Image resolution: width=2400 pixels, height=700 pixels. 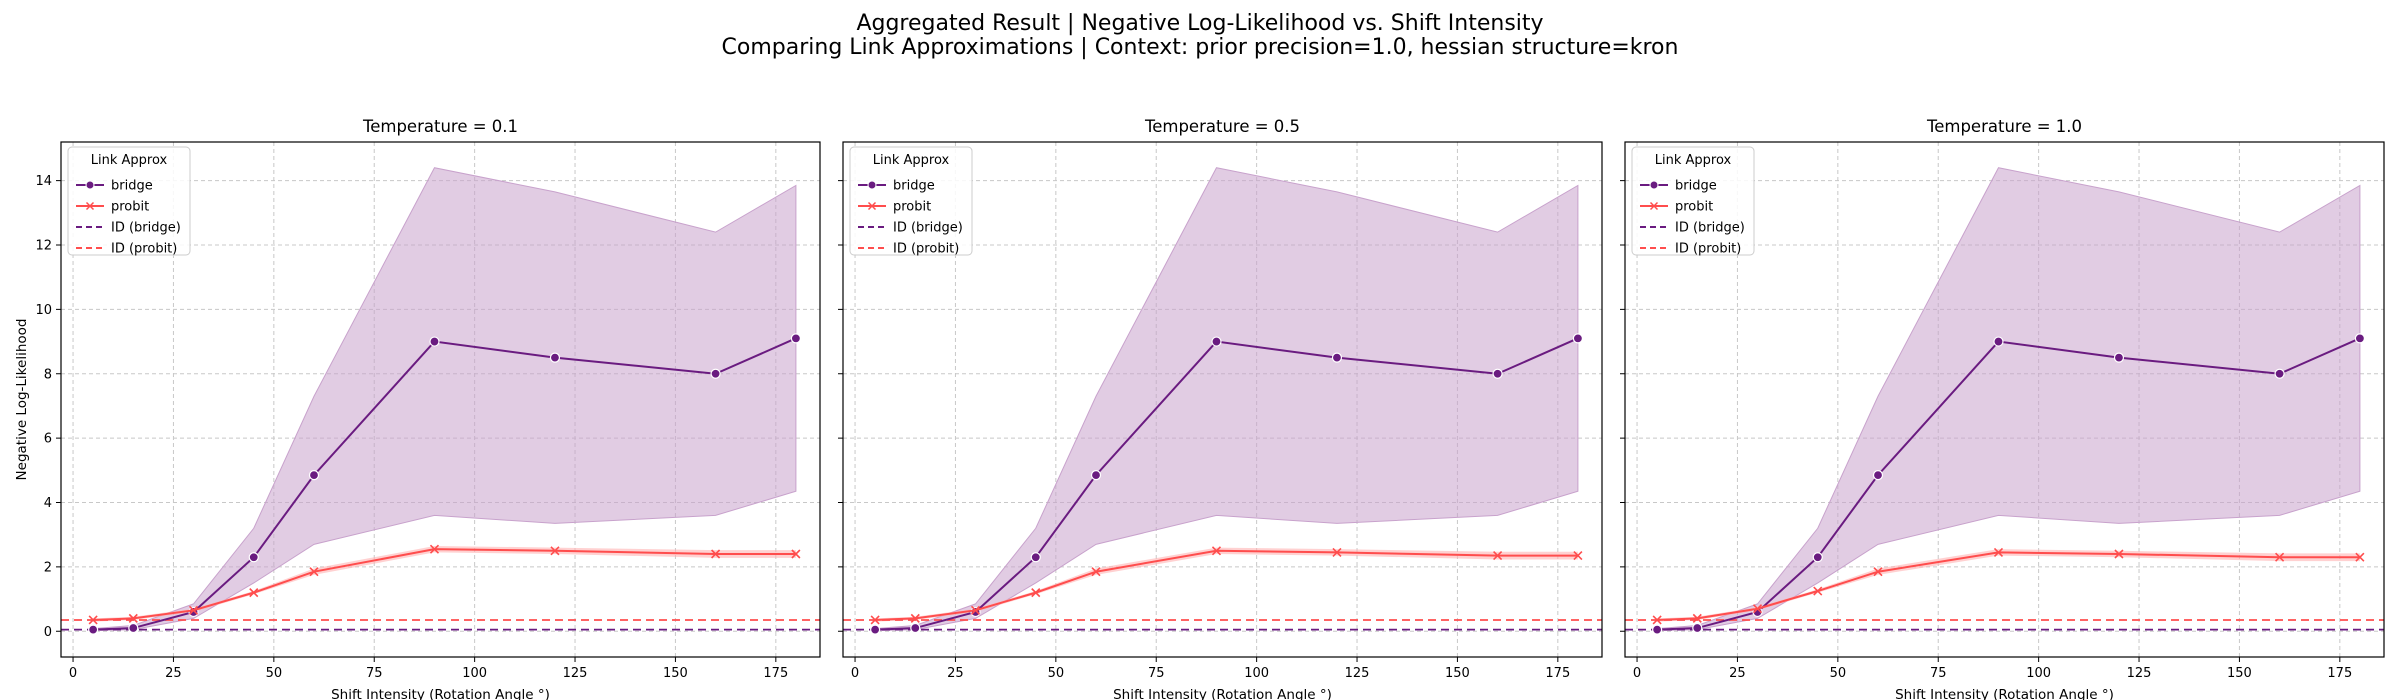 I want to click on y-axis-label: Negative Log-Likelihood, so click(x=22, y=400).